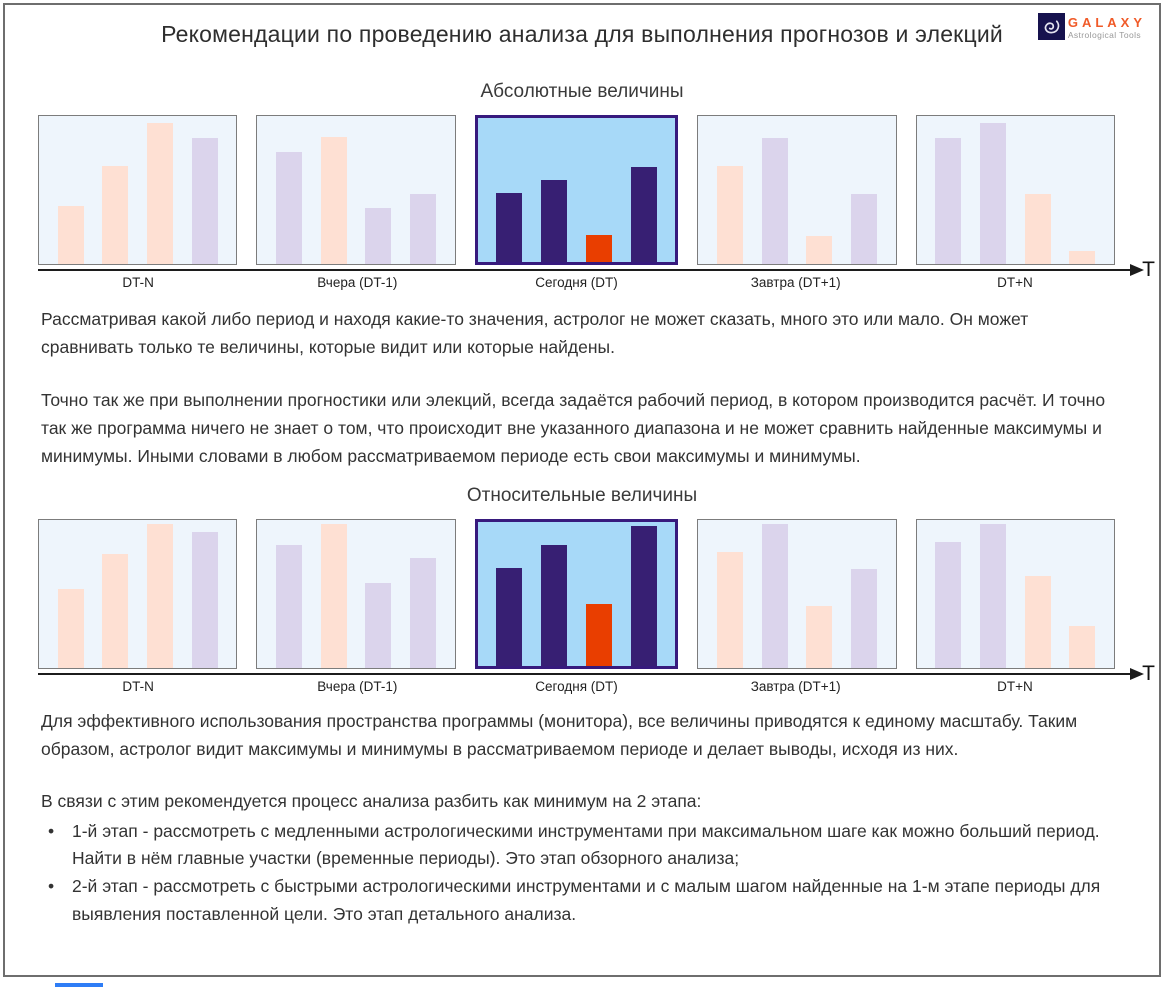  I want to click on bottom-blue-strip, so click(79, 985).